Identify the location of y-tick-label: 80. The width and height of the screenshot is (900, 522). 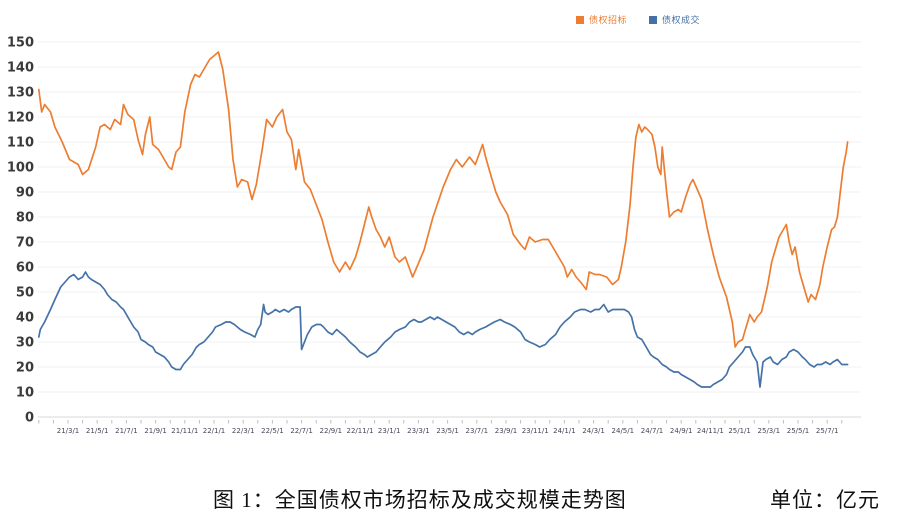
(25, 218).